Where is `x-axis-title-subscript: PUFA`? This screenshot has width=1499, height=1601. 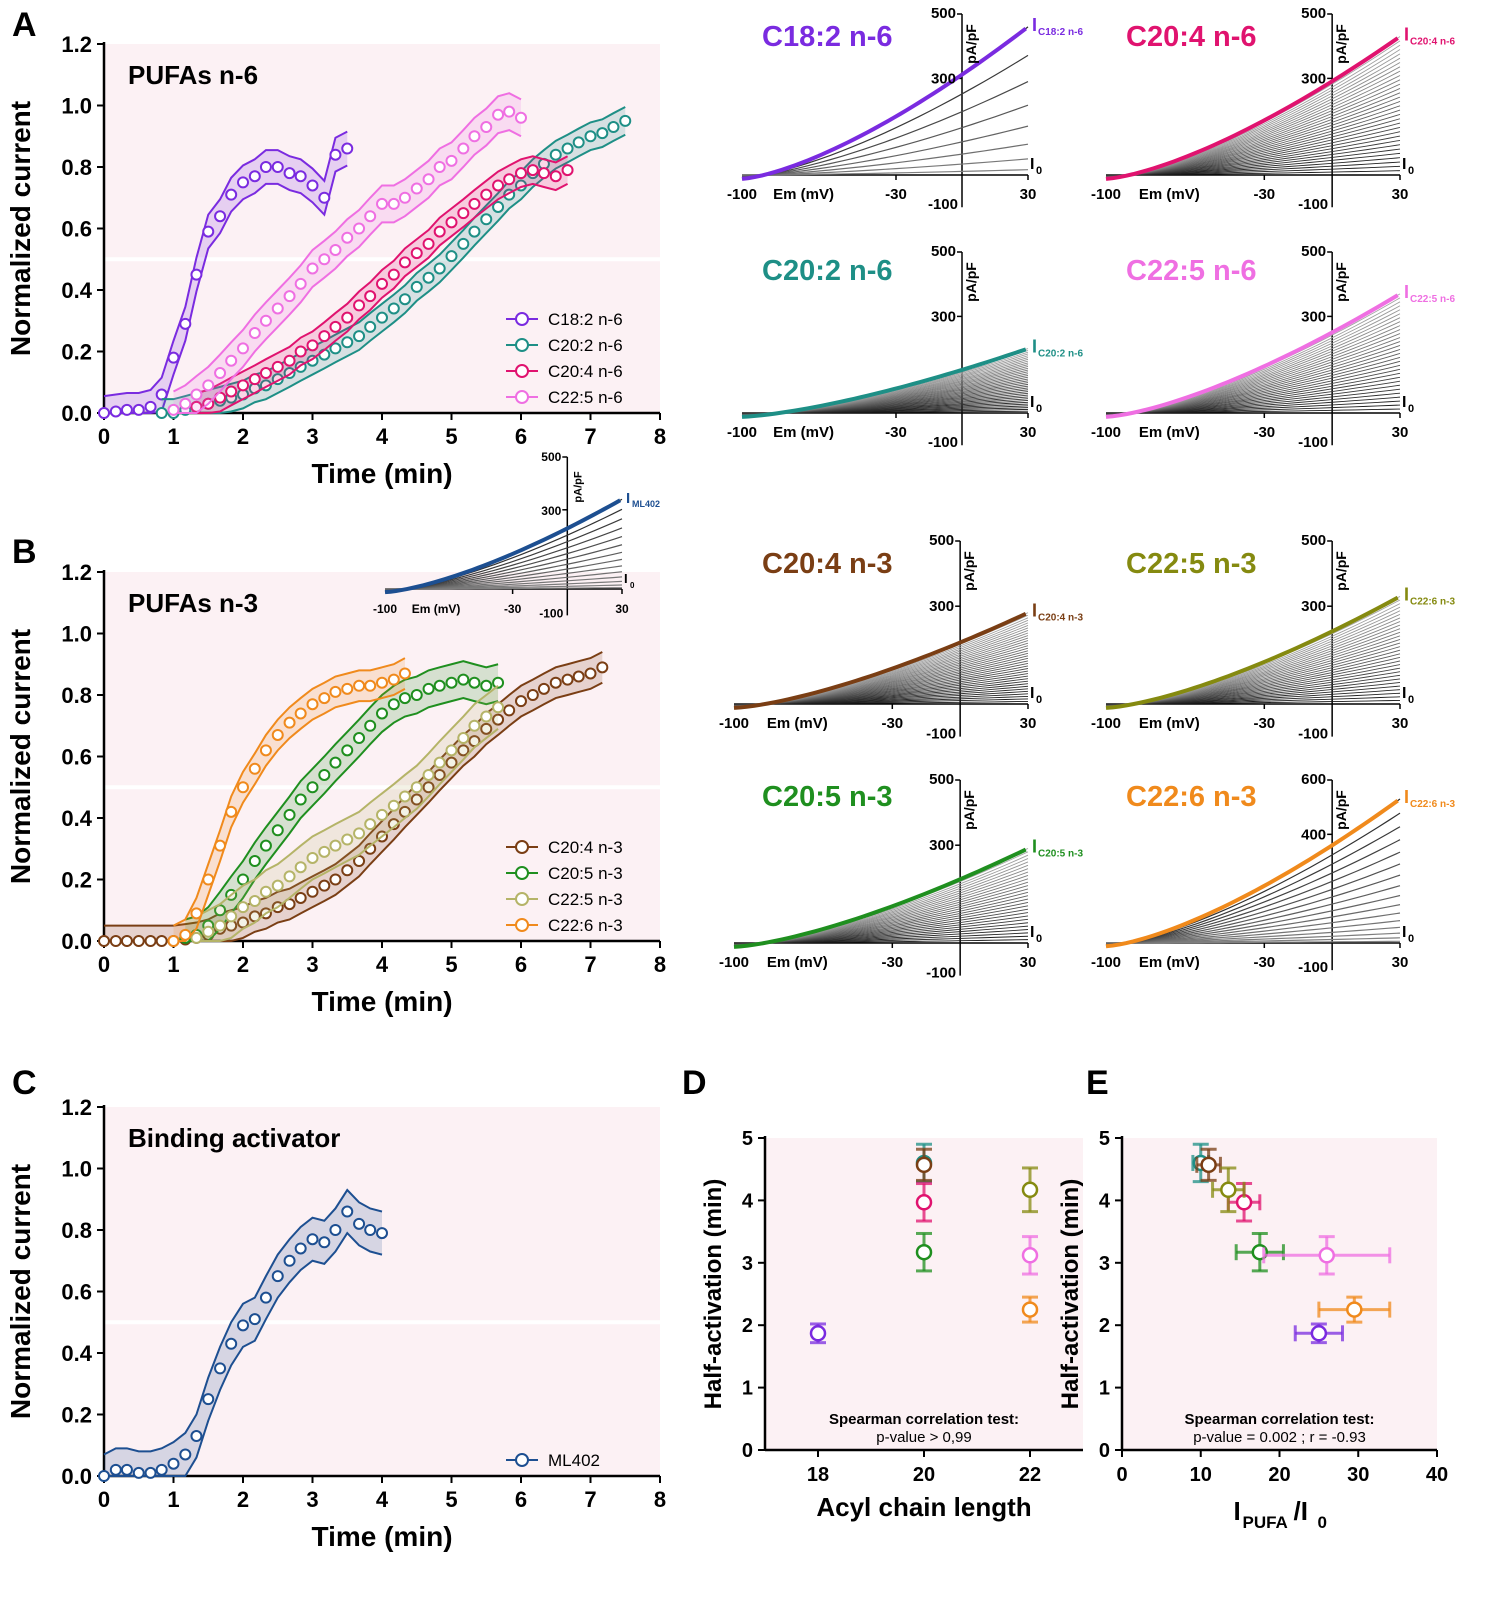 x-axis-title-subscript: PUFA is located at coordinates (1265, 1522).